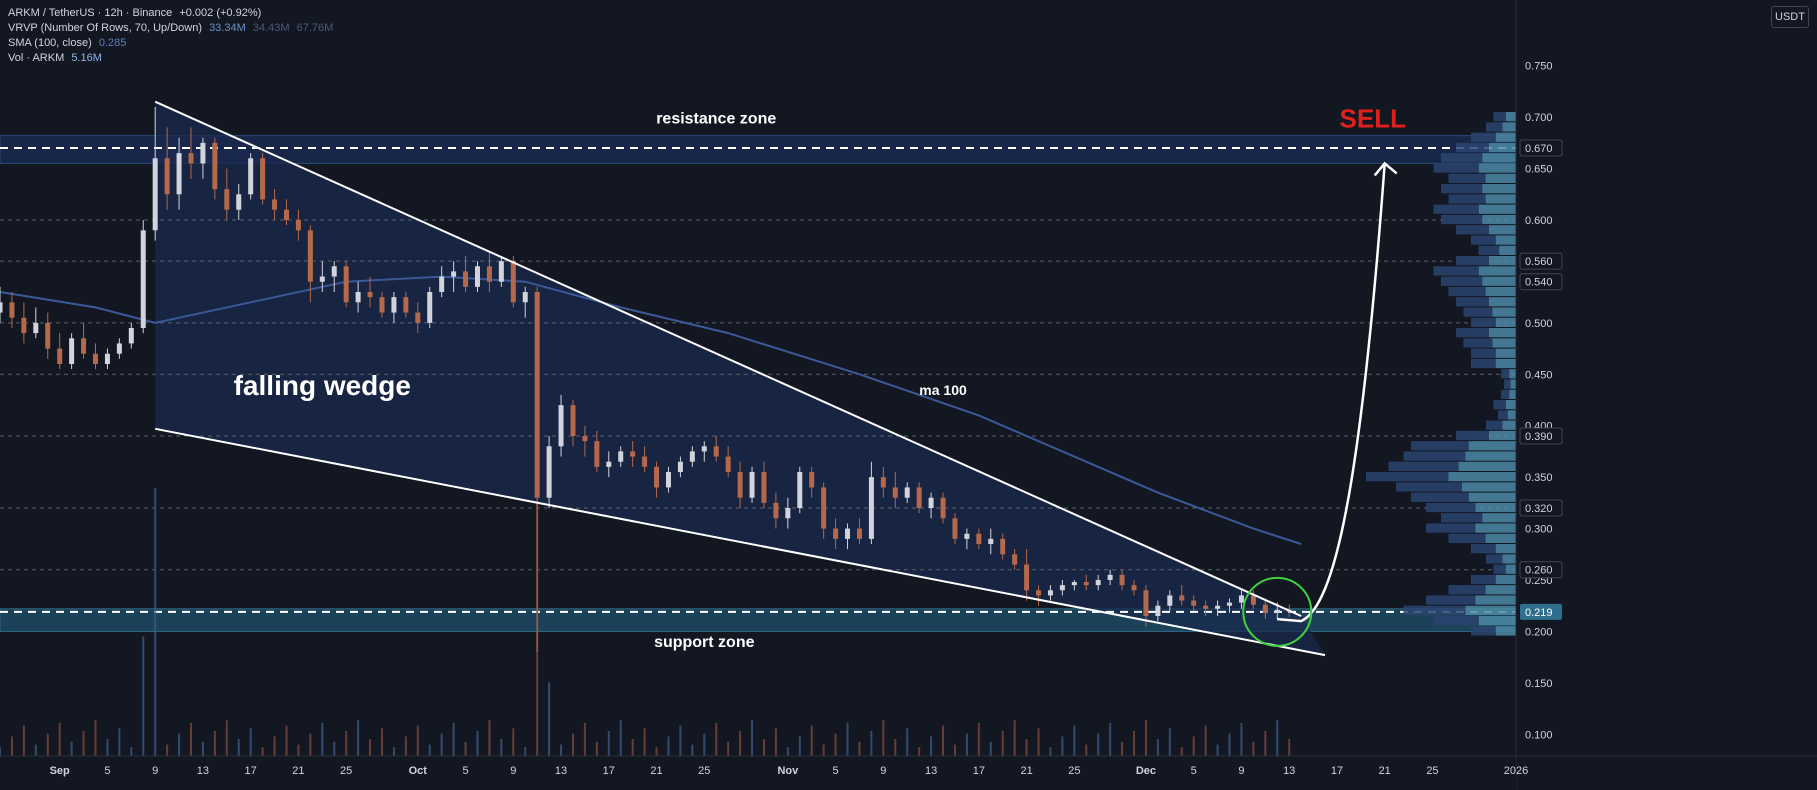 The height and width of the screenshot is (790, 1817). Describe the element at coordinates (86, 58) in the screenshot. I see `legend-vol-value: 5.16M` at that location.